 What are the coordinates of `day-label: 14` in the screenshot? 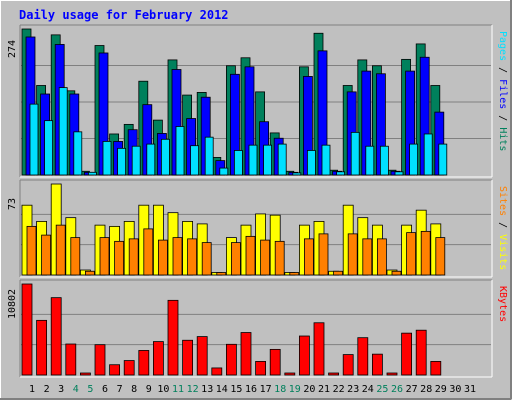 It's located at (222, 389).